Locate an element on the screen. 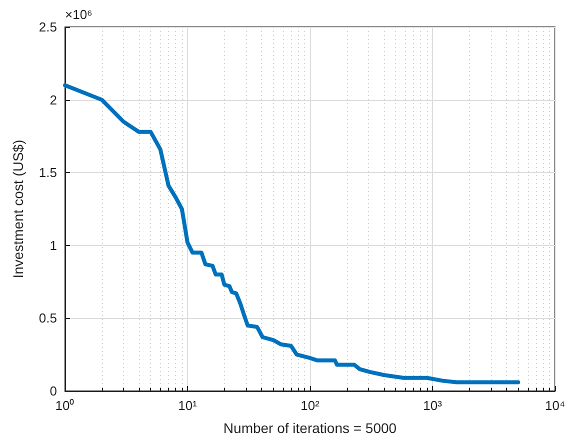 The height and width of the screenshot is (441, 574). y-tick-label: 1 is located at coordinates (53, 245).